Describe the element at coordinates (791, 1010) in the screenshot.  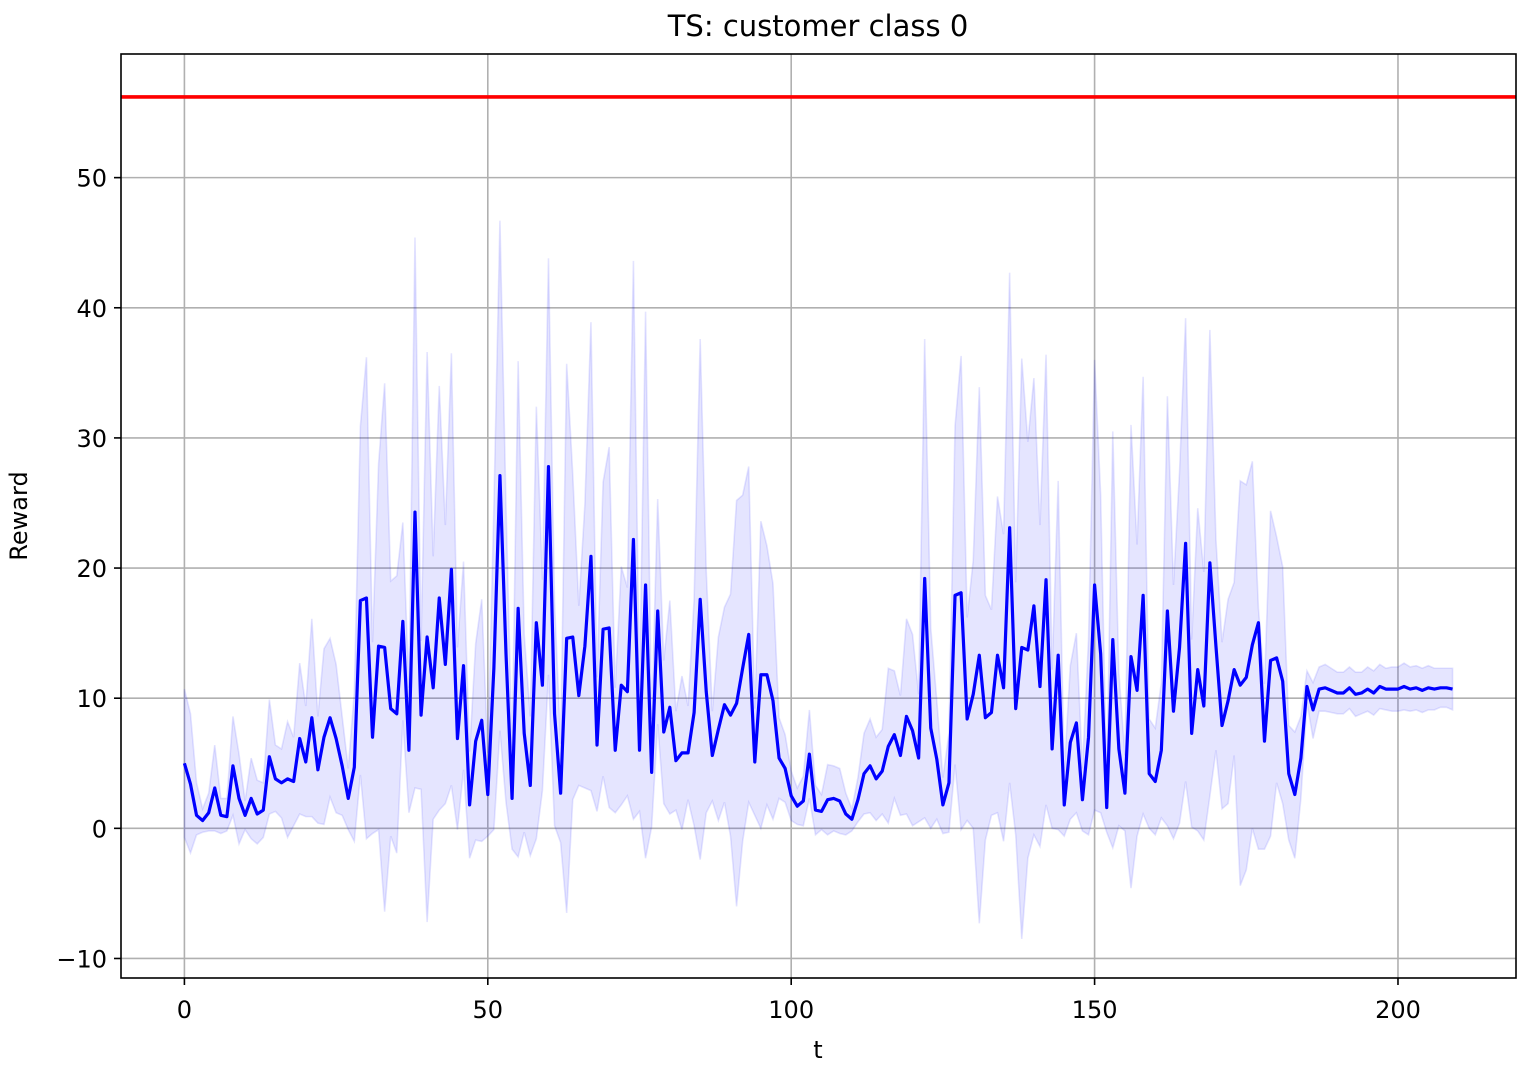
I see `x-tick-label: 100` at that location.